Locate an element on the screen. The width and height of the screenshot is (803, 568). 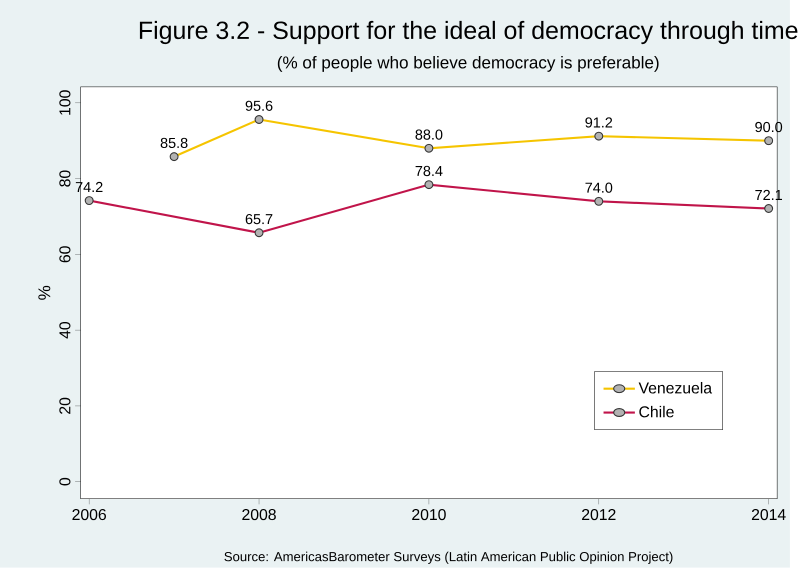
y-tick-label: 100 is located at coordinates (64, 102).